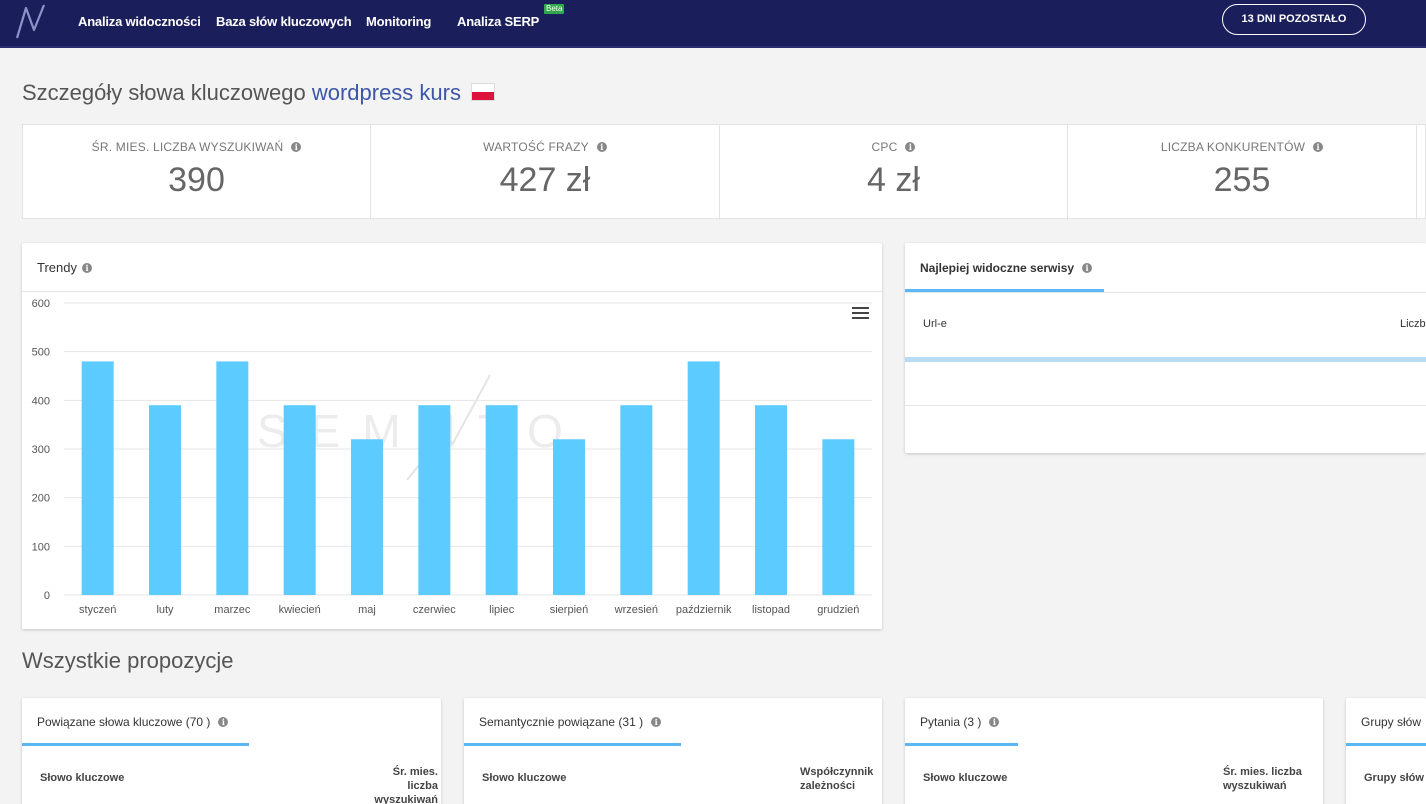 Image resolution: width=1426 pixels, height=804 pixels. What do you see at coordinates (860, 313) in the screenshot?
I see `chart-menu-icon` at bounding box center [860, 313].